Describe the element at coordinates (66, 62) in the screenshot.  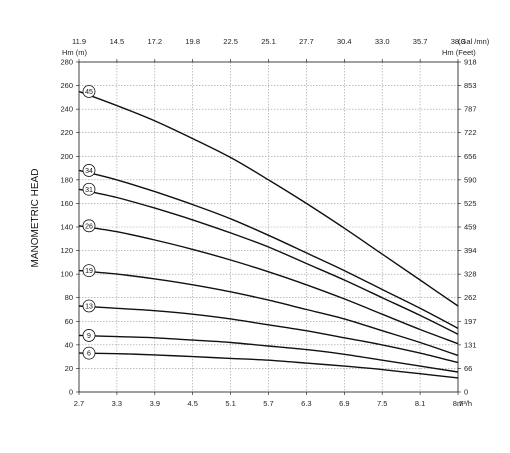
I see `y-tick-label: 280` at that location.